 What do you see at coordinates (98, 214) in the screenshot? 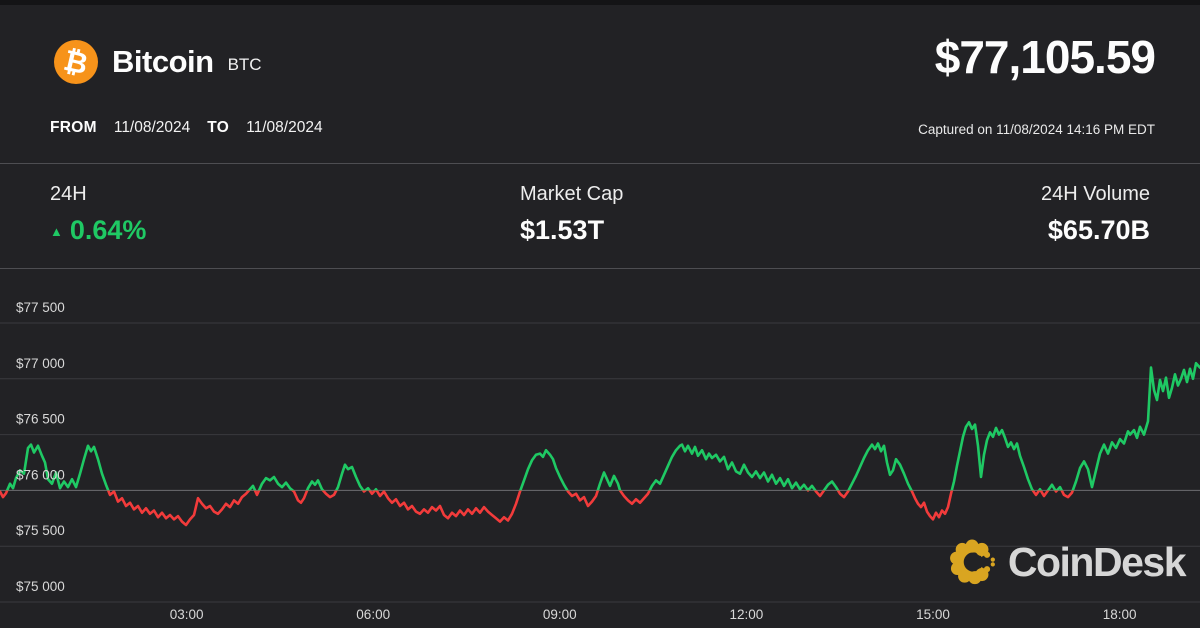
I see `stat-24h-change: 24H ▲ 0.64%` at bounding box center [98, 214].